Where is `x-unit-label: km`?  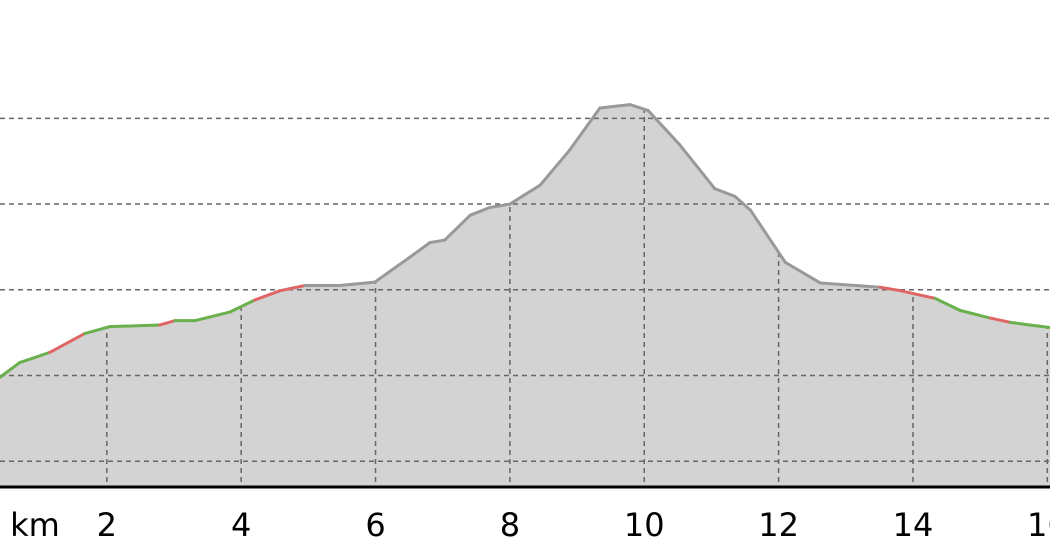
x-unit-label: km is located at coordinates (35, 525).